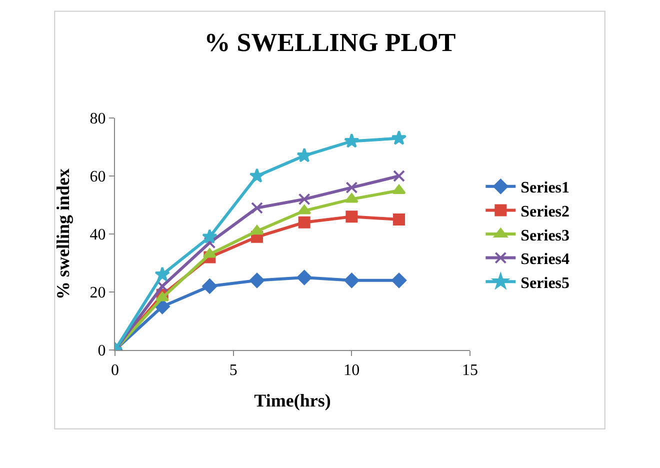 The height and width of the screenshot is (468, 660). I want to click on y-tick-label: 60, so click(98, 177).